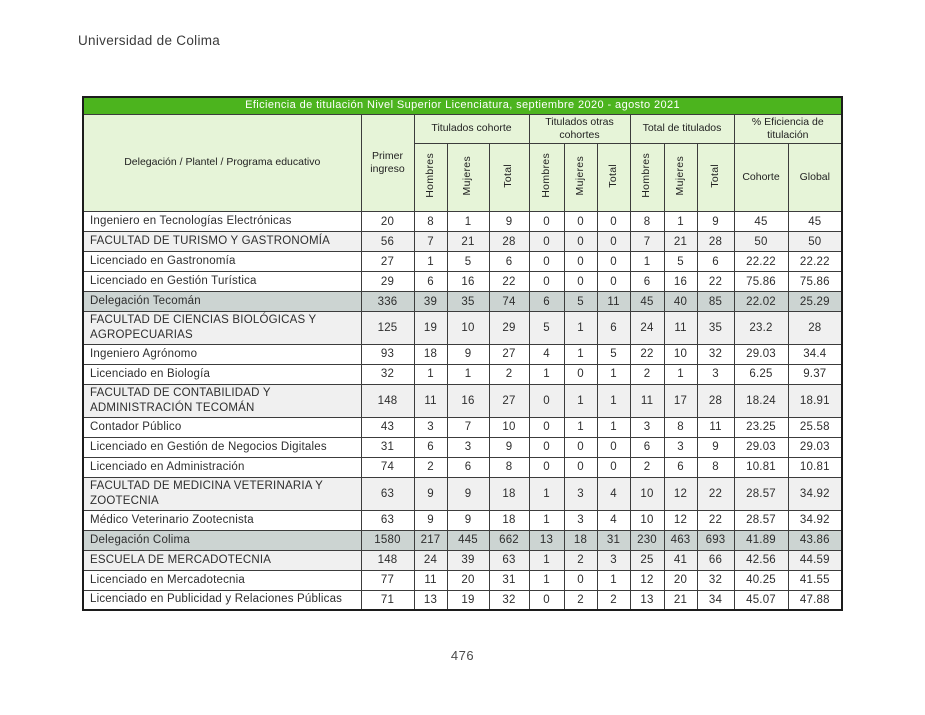  Describe the element at coordinates (788, 129) in the screenshot. I see `group-header-eficiencia: % Eficiencia de titulación` at that location.